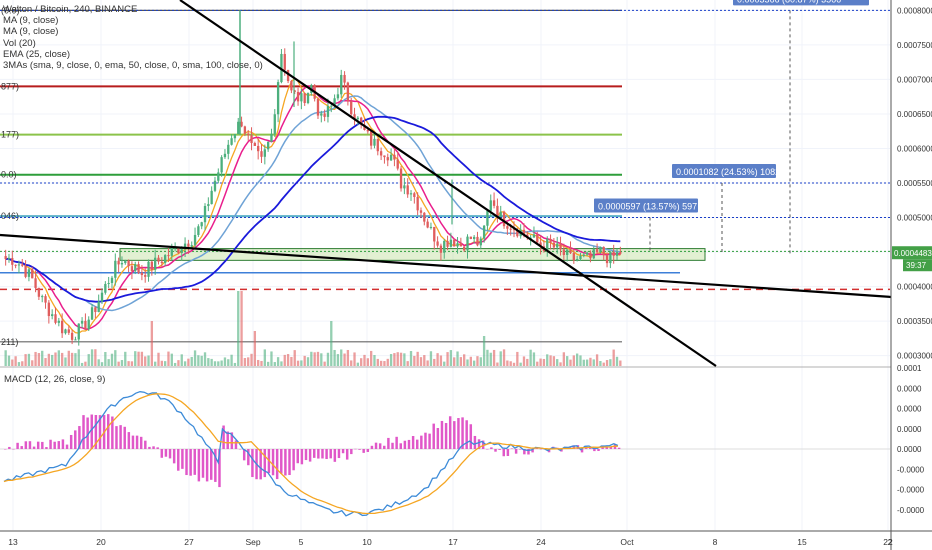  Describe the element at coordinates (914, 45) in the screenshot. I see `price-tick-label: 0.0007500` at that location.